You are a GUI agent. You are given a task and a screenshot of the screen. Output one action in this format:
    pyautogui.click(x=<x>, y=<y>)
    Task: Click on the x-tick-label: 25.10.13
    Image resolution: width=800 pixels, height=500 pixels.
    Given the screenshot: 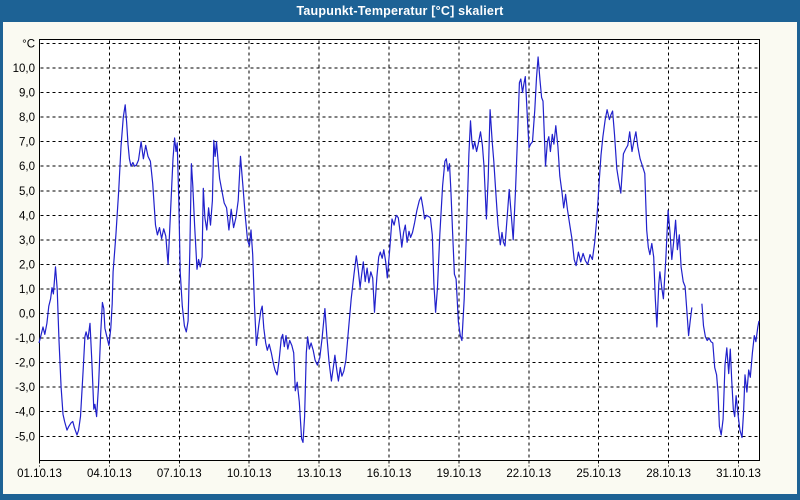 What is the action you would take?
    pyautogui.click(x=598, y=474)
    